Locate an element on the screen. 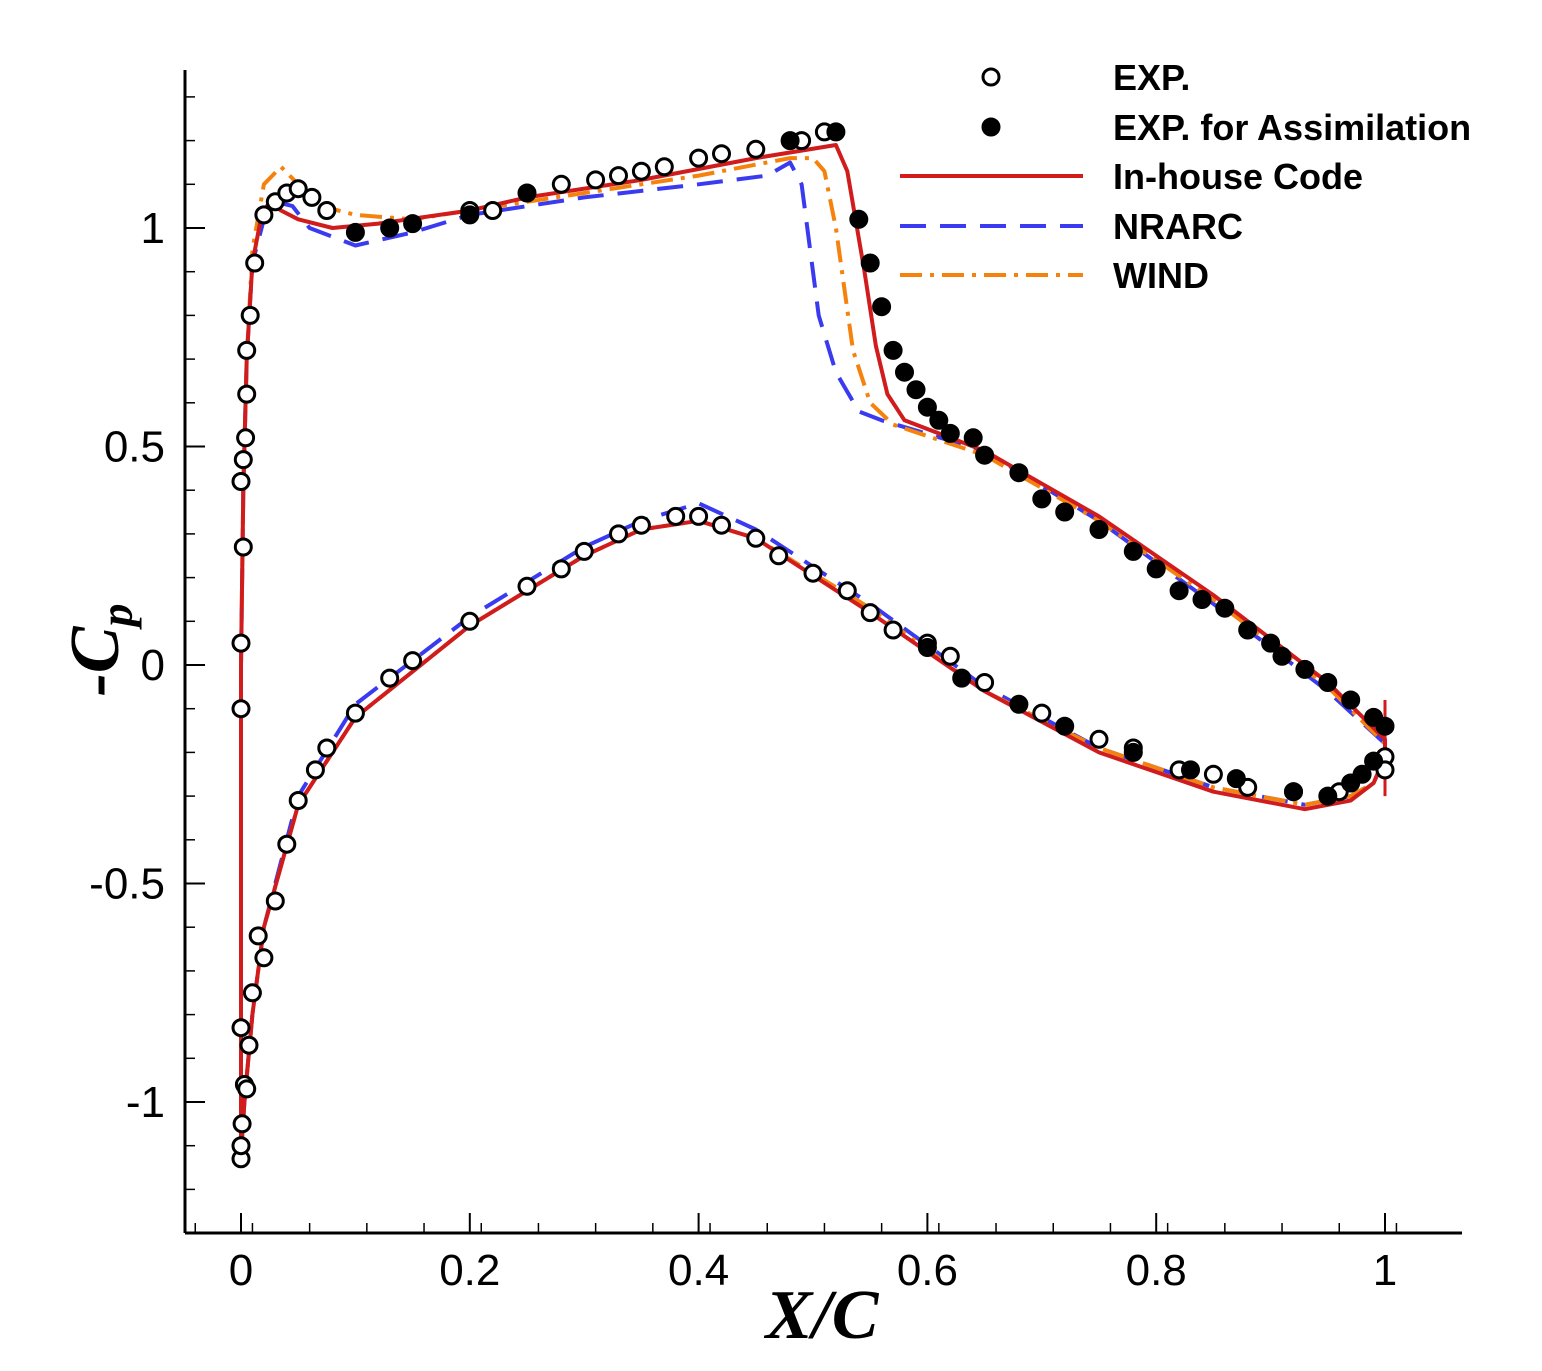 This screenshot has height=1371, width=1542. legend-exp-for-assimilation-marker is located at coordinates (991, 127).